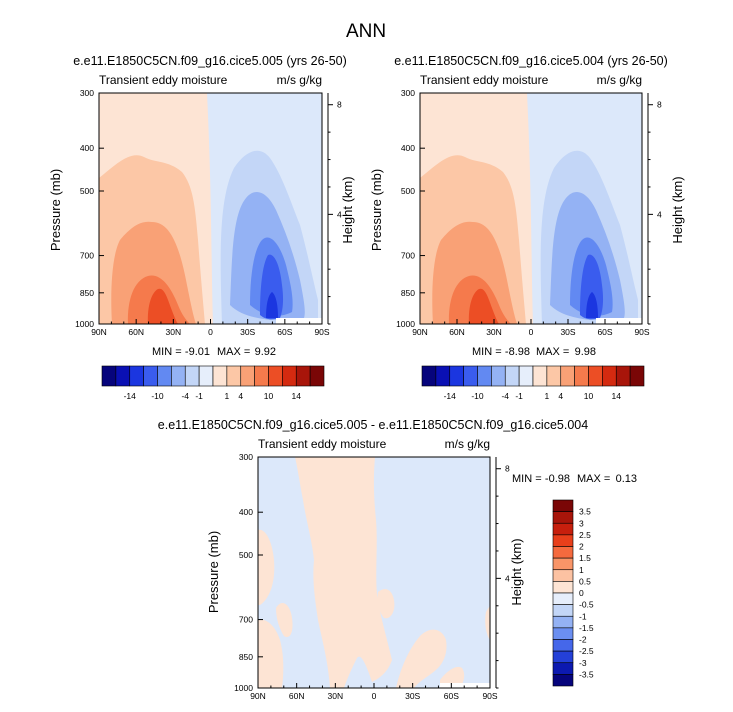  Describe the element at coordinates (451, 696) in the screenshot. I see `panel-3-x-tick-label: 60S` at that location.